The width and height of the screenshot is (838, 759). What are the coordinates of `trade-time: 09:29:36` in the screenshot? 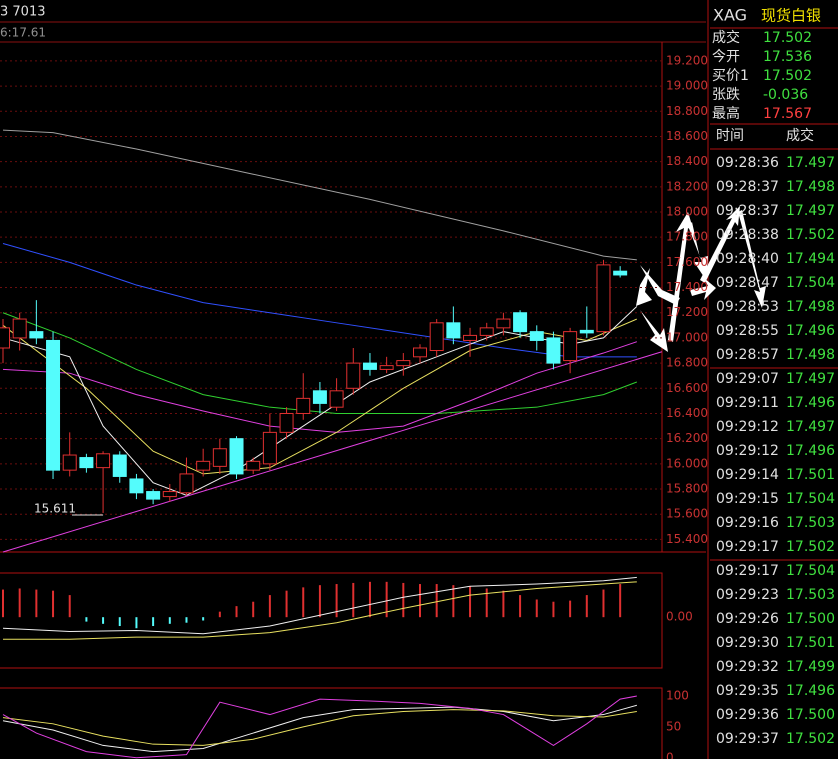 It's located at (747, 715).